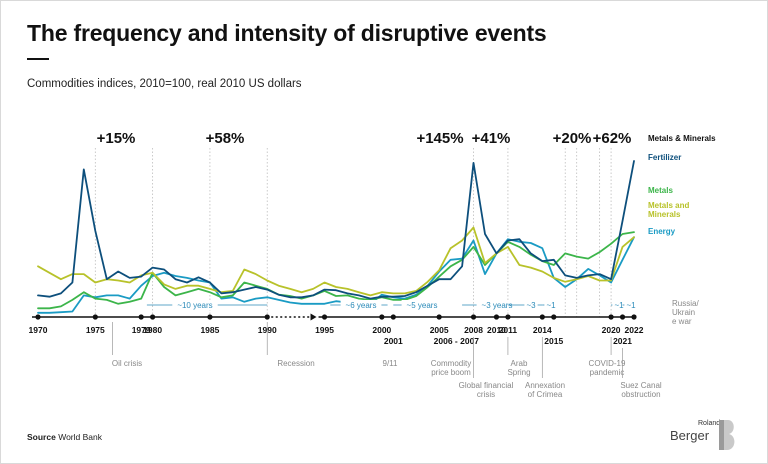  What do you see at coordinates (641, 390) in the screenshot?
I see `event-label-8: Suez Canal obstruction` at bounding box center [641, 390].